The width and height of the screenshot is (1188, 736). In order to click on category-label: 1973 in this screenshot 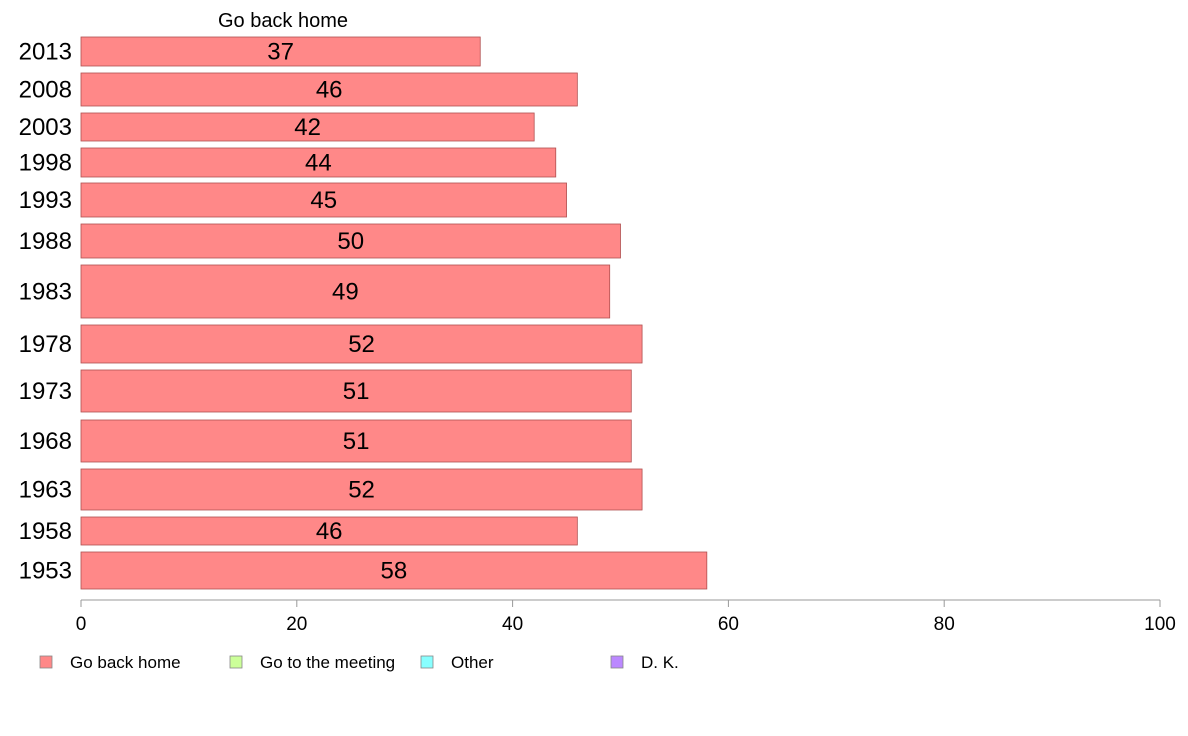, I will do `click(45, 391)`.